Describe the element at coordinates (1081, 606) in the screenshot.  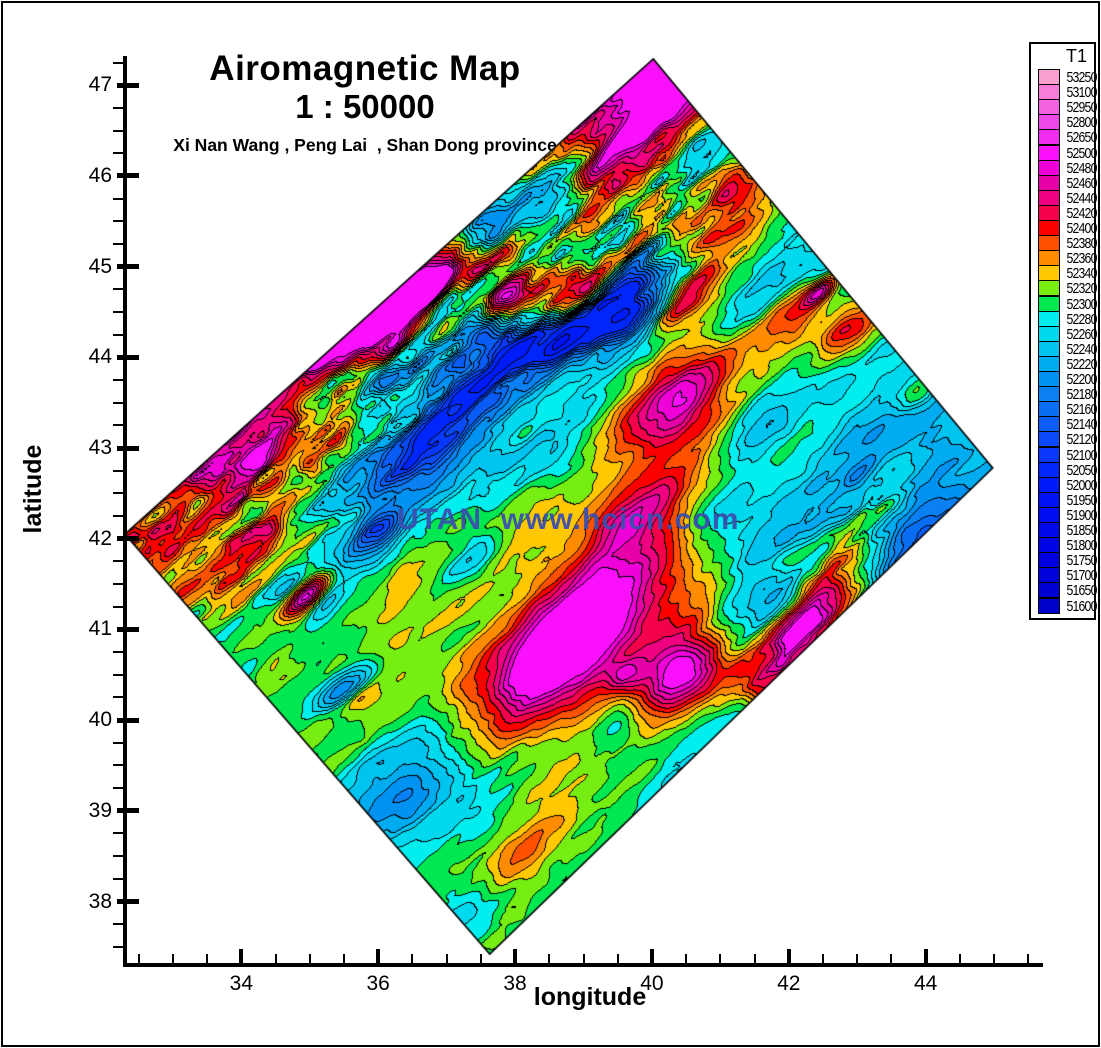
I see `legend-value-label: 51600` at that location.